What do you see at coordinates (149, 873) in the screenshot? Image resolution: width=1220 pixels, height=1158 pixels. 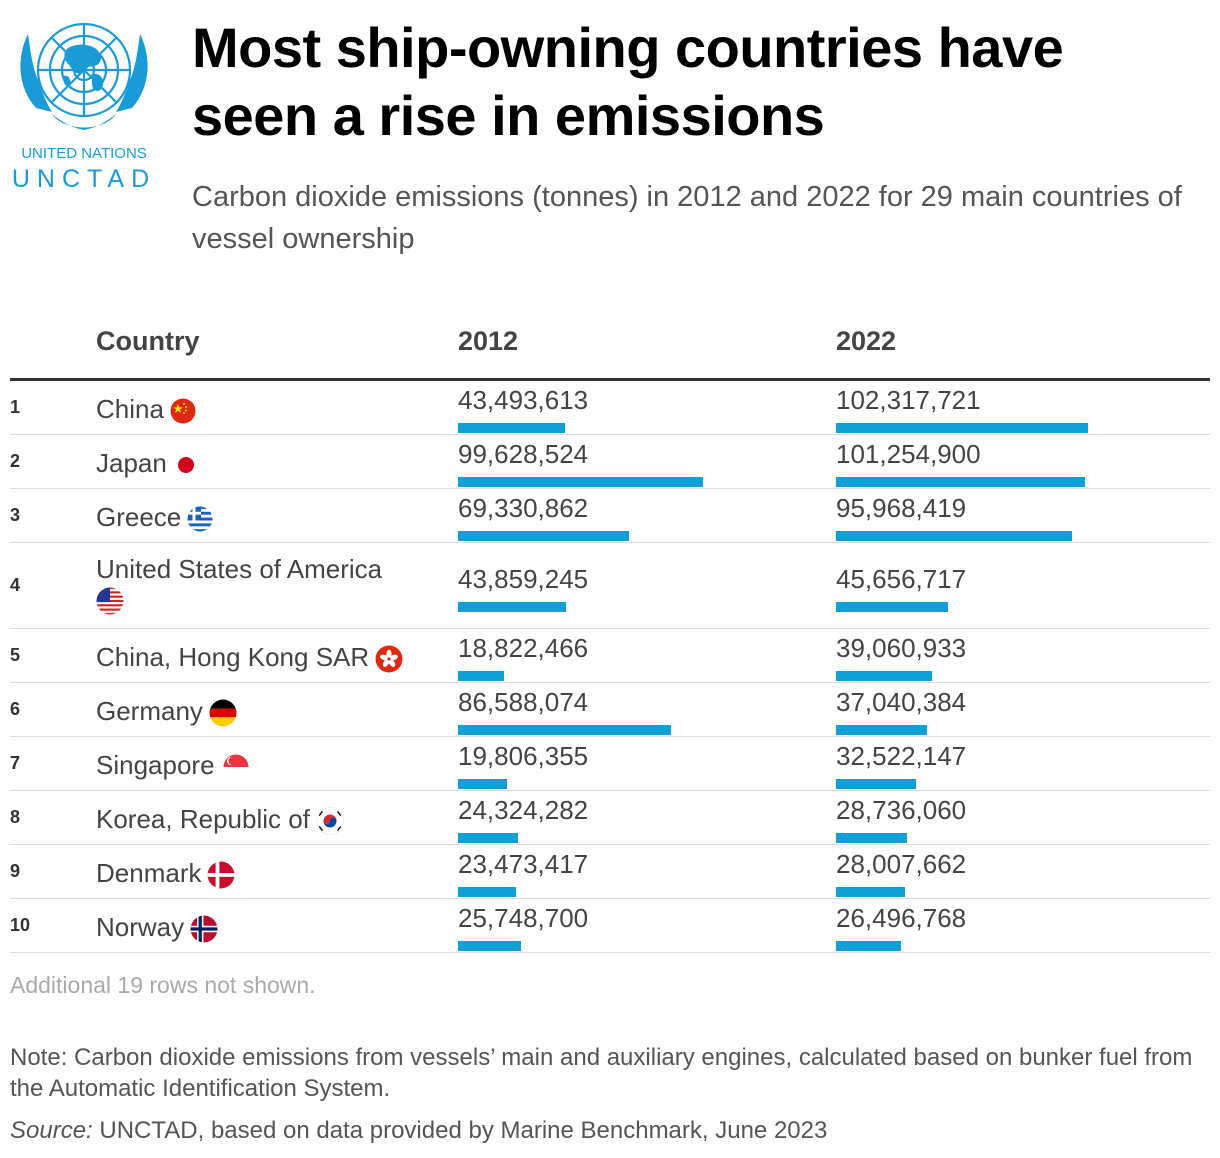 I see `country-name: Denmark` at bounding box center [149, 873].